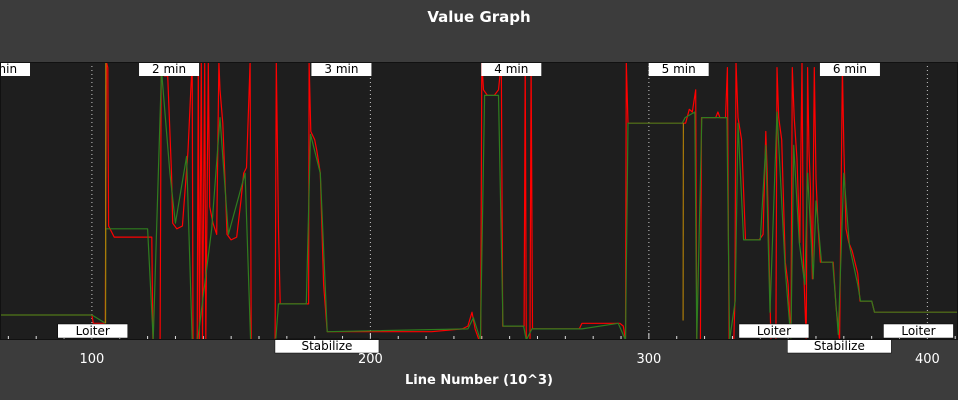 This screenshot has width=958, height=400. What do you see at coordinates (8, 69) in the screenshot?
I see `time-marker-label: 1 min` at bounding box center [8, 69].